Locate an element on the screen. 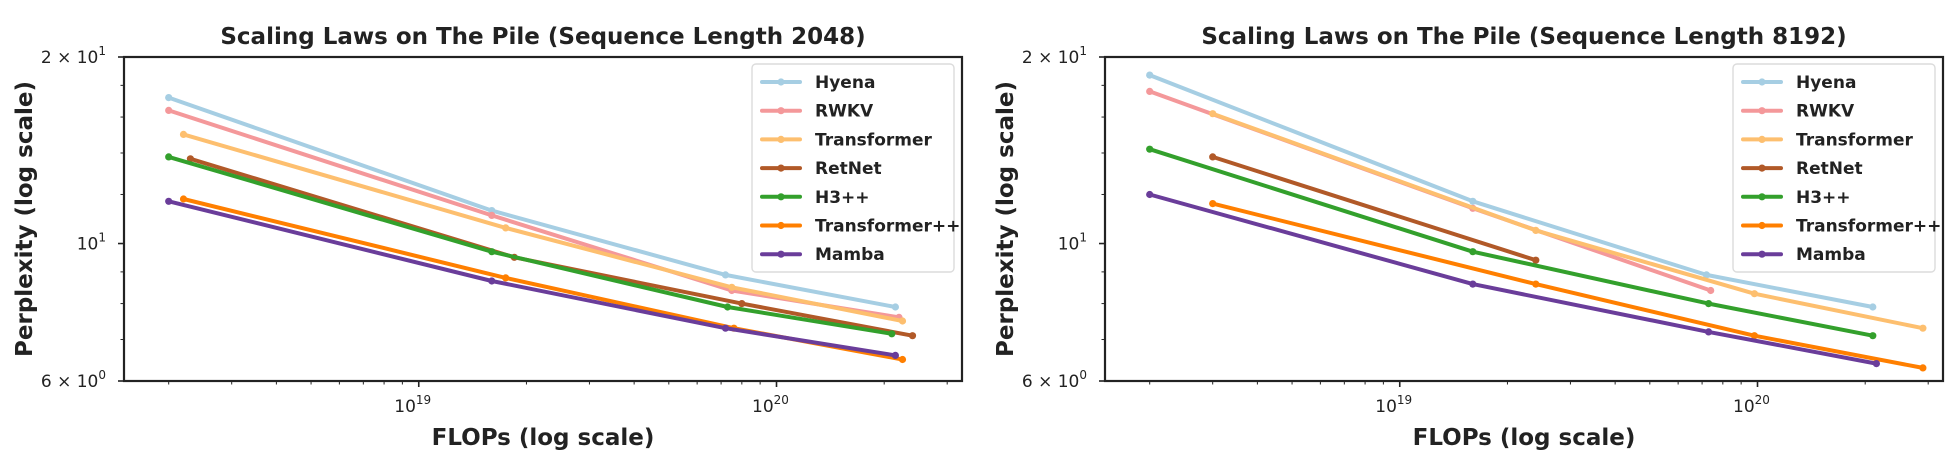 The width and height of the screenshot is (1960, 464). series-line-mamba is located at coordinates (532, 278).